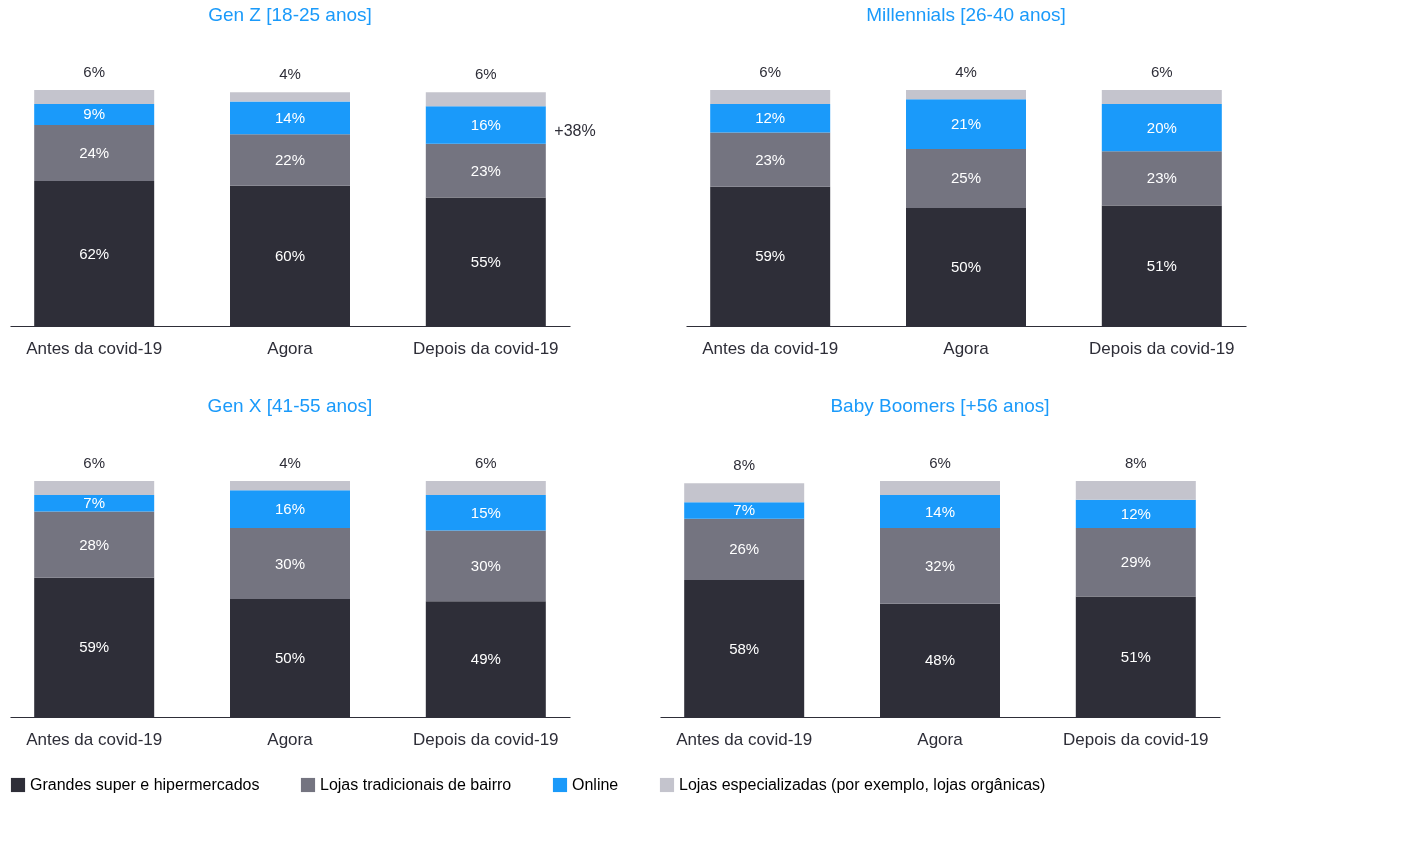 The height and width of the screenshot is (863, 1421). I want to click on data-label: 58%, so click(744, 648).